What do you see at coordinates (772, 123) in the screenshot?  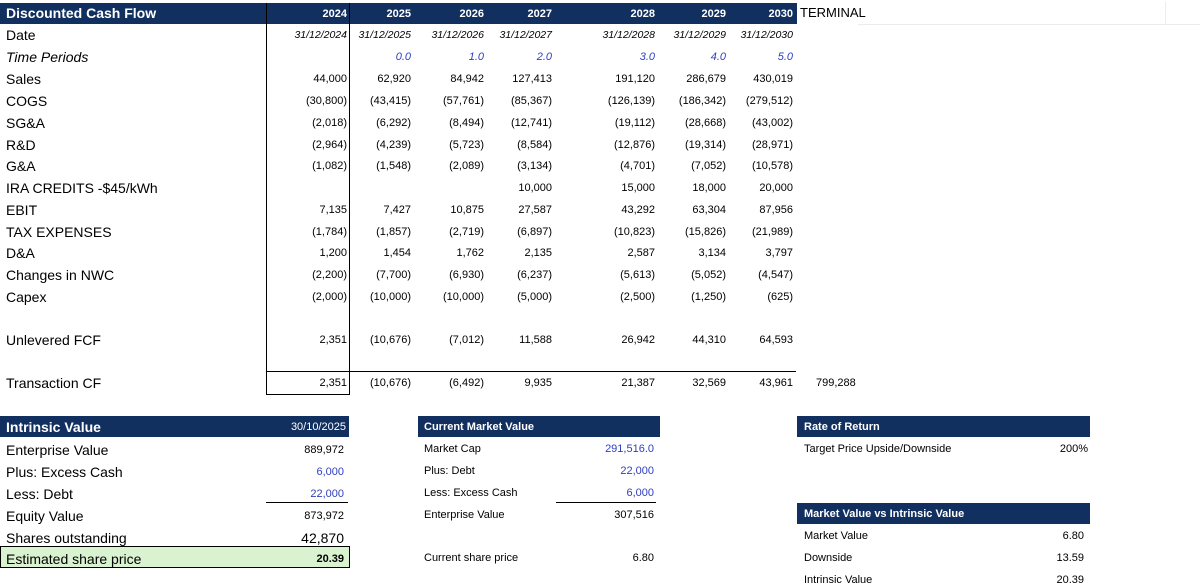 I see `cell-value: (43,002)` at bounding box center [772, 123].